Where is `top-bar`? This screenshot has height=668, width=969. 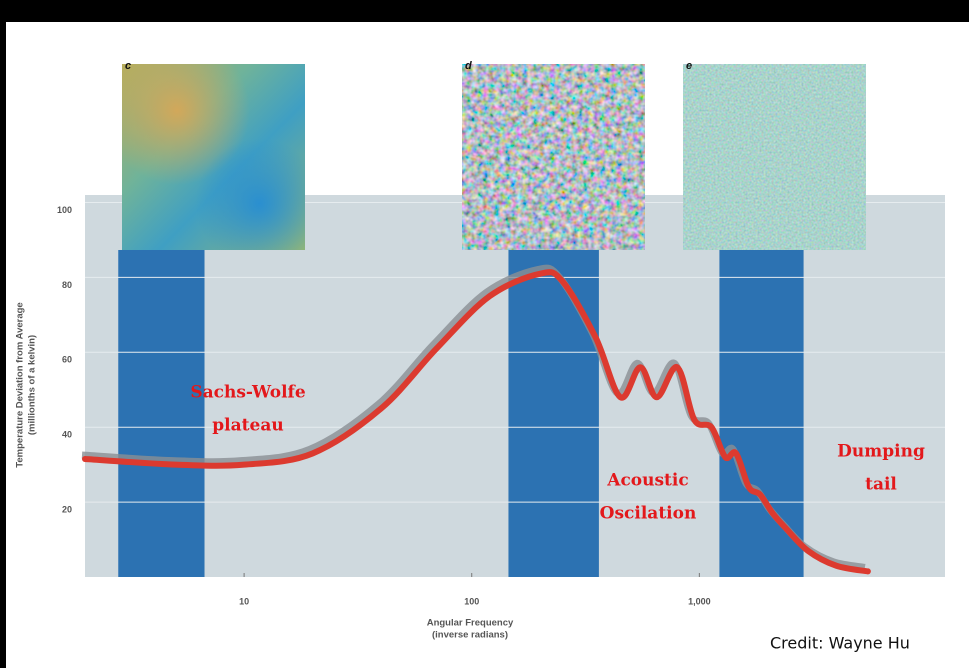 top-bar is located at coordinates (484, 11).